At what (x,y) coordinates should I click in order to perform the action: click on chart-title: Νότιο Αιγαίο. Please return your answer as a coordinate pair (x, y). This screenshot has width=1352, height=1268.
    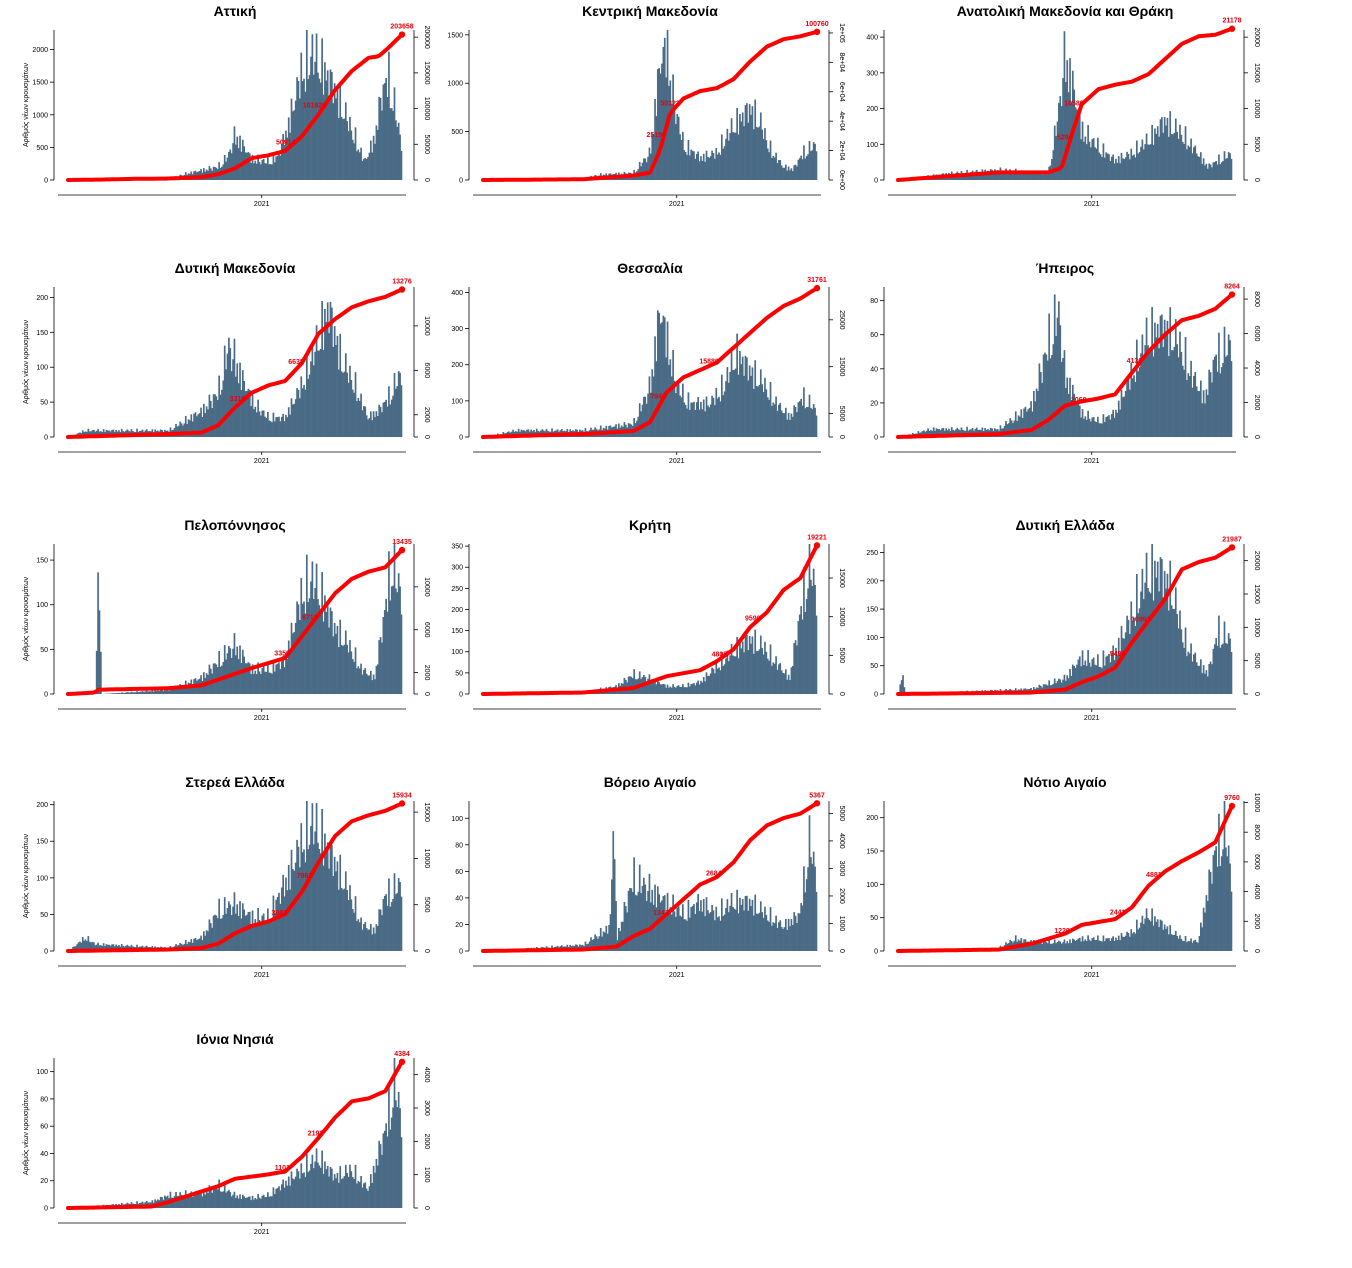
    Looking at the image, I should click on (1064, 782).